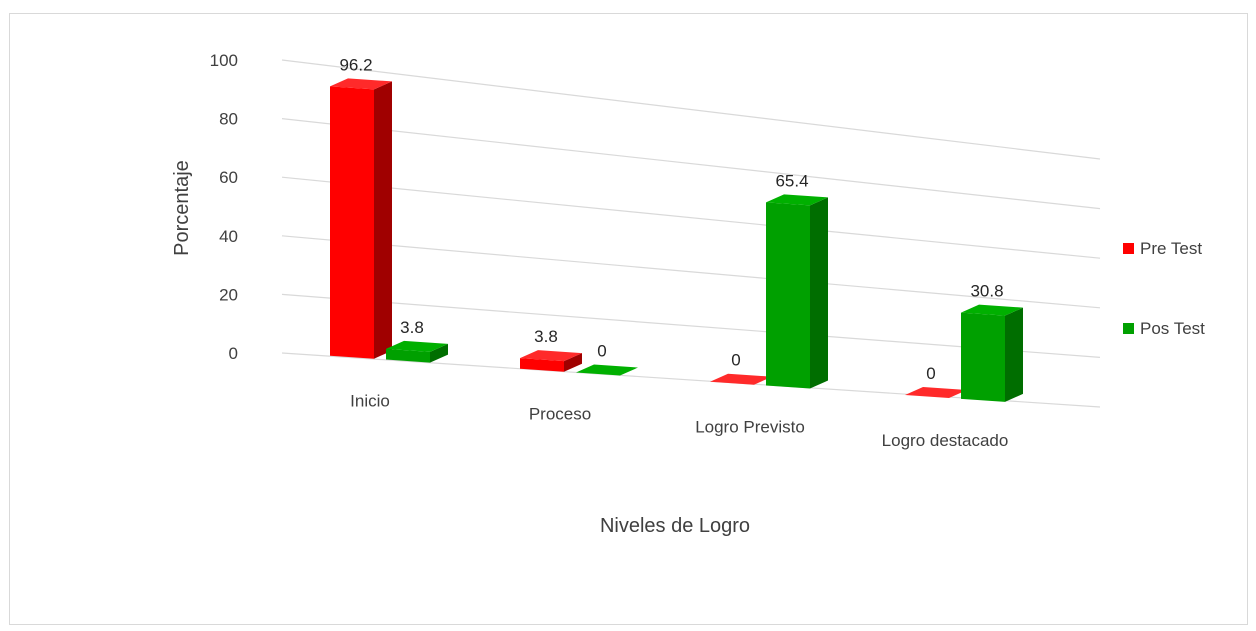 The height and width of the screenshot is (631, 1256). What do you see at coordinates (1171, 248) in the screenshot?
I see `legend-label: Pre Test` at bounding box center [1171, 248].